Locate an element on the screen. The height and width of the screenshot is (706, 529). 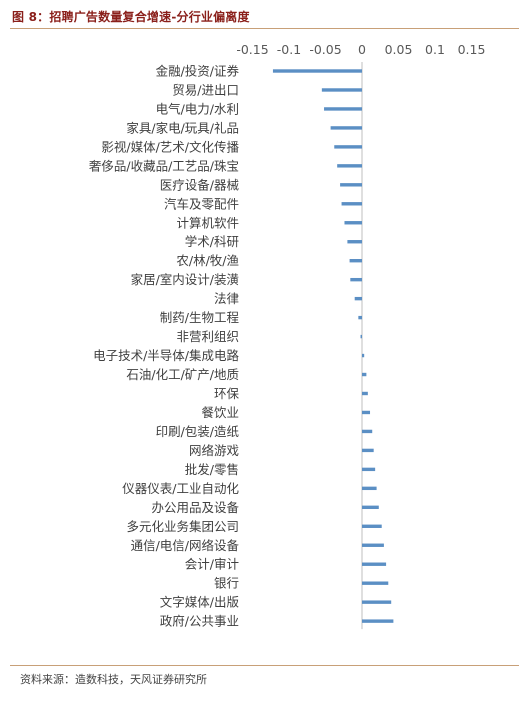
category-label: 电气/电力/水利 is located at coordinates (197, 108).